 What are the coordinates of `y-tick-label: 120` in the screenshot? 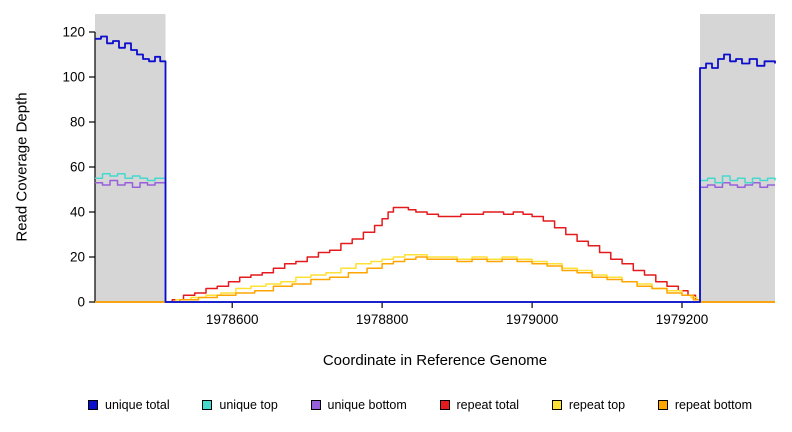 It's located at (73, 32).